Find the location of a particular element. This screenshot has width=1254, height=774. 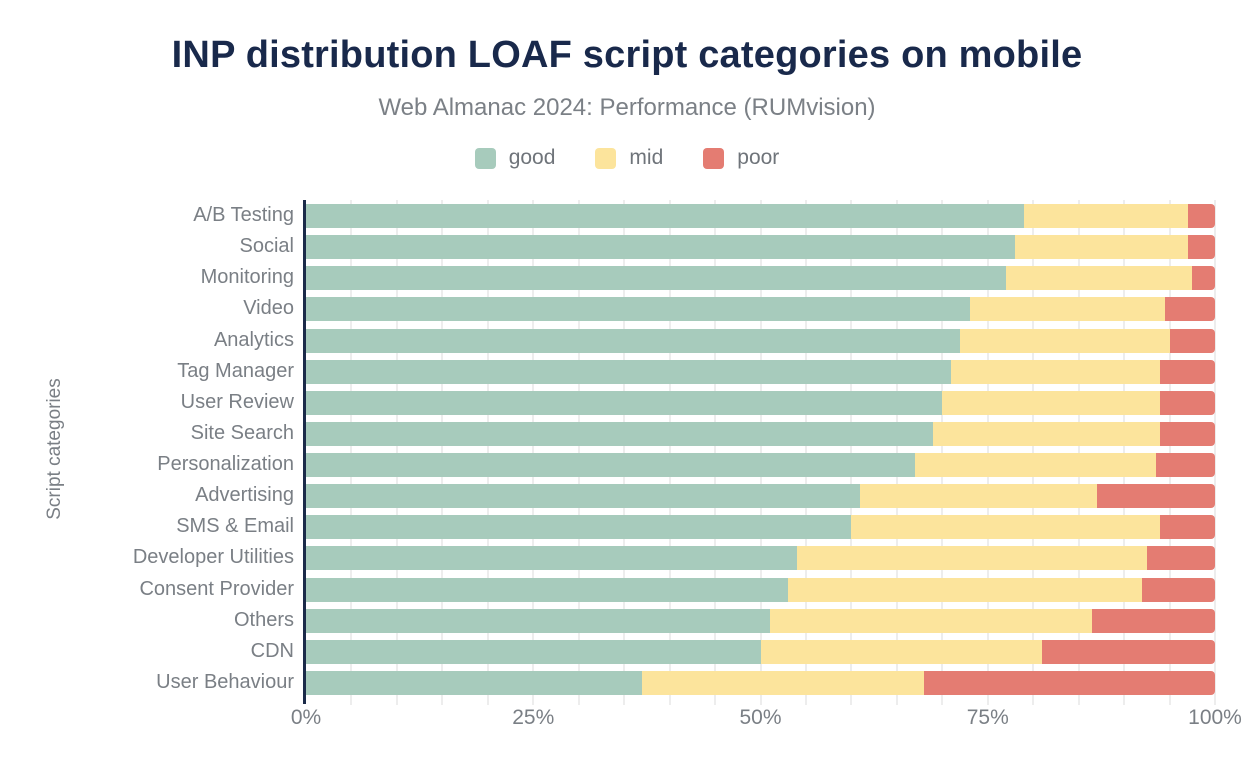

legend-item-poor: poor is located at coordinates (741, 158).